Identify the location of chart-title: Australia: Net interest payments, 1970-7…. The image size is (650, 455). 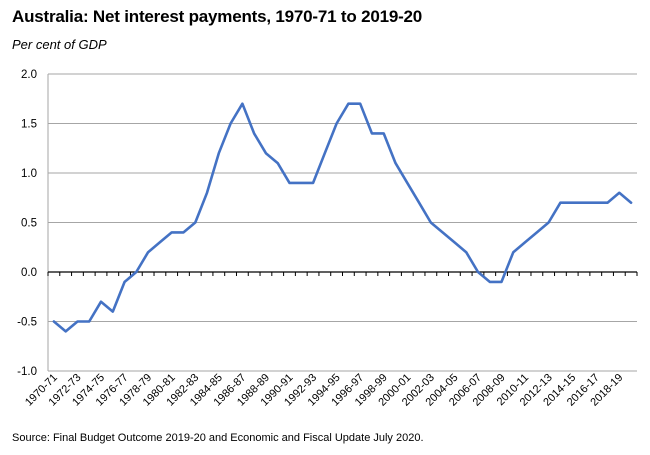
(217, 16).